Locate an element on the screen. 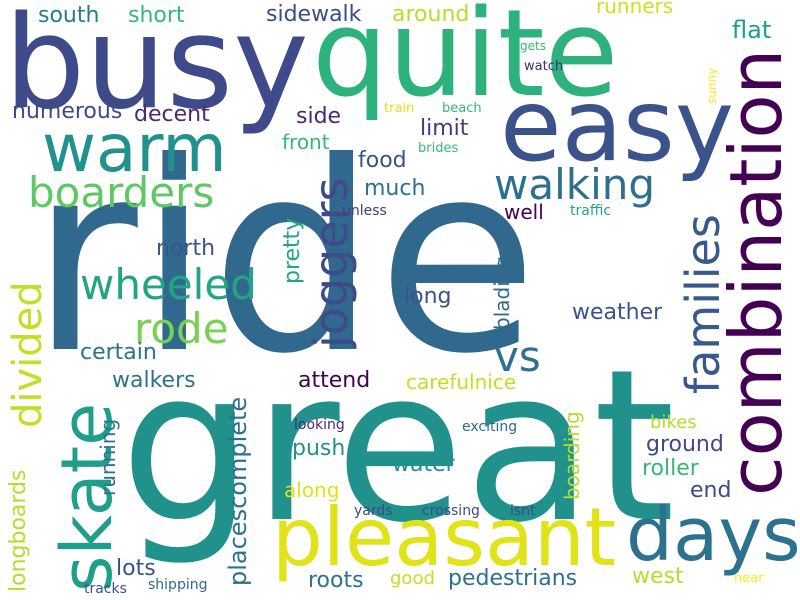 Image resolution: width=800 pixels, height=600 pixels. word-around: around is located at coordinates (431, 14).